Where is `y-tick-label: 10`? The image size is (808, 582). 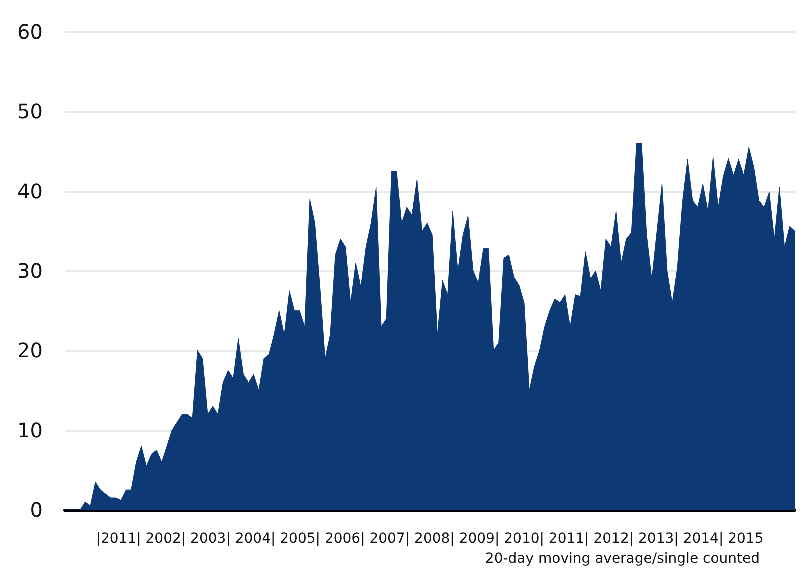
y-tick-label: 10 is located at coordinates (30, 430).